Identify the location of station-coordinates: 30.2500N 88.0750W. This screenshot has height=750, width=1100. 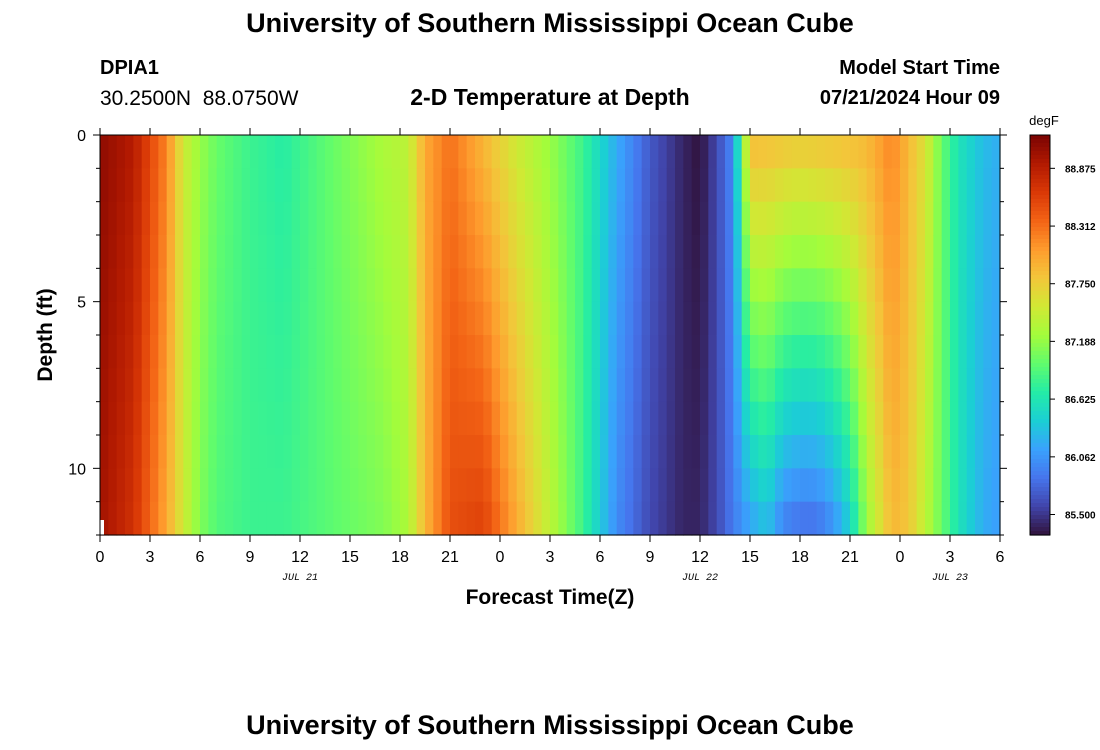
(199, 98).